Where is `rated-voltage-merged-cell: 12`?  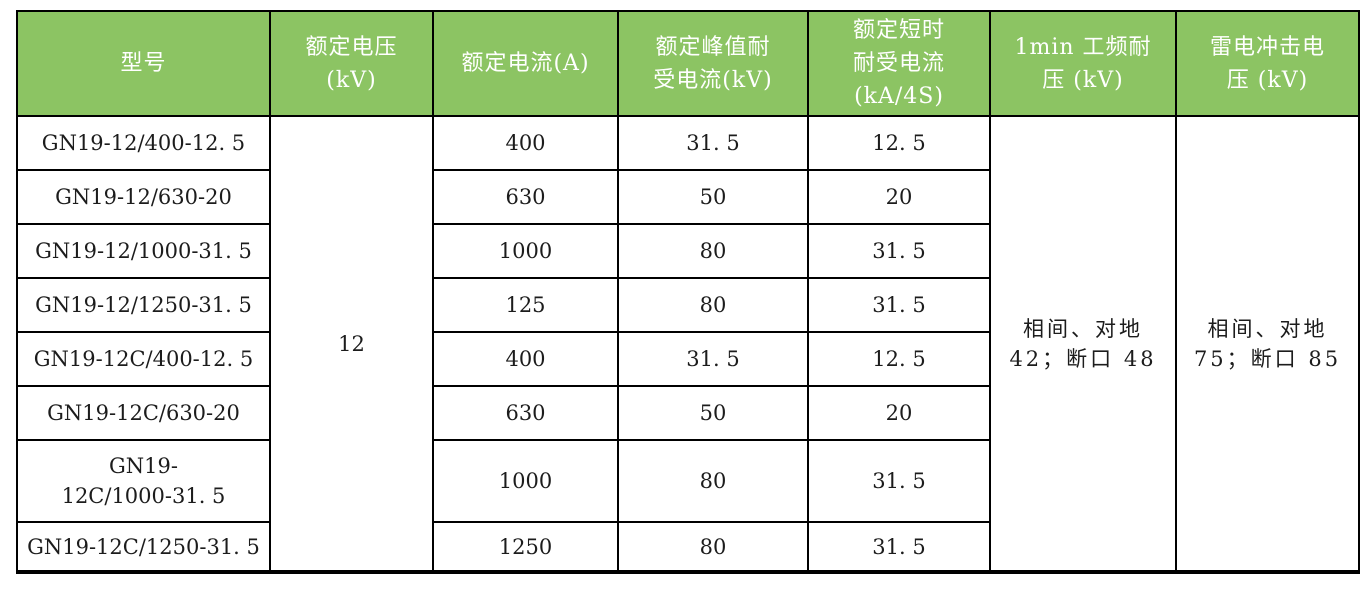 rated-voltage-merged-cell: 12 is located at coordinates (351, 344).